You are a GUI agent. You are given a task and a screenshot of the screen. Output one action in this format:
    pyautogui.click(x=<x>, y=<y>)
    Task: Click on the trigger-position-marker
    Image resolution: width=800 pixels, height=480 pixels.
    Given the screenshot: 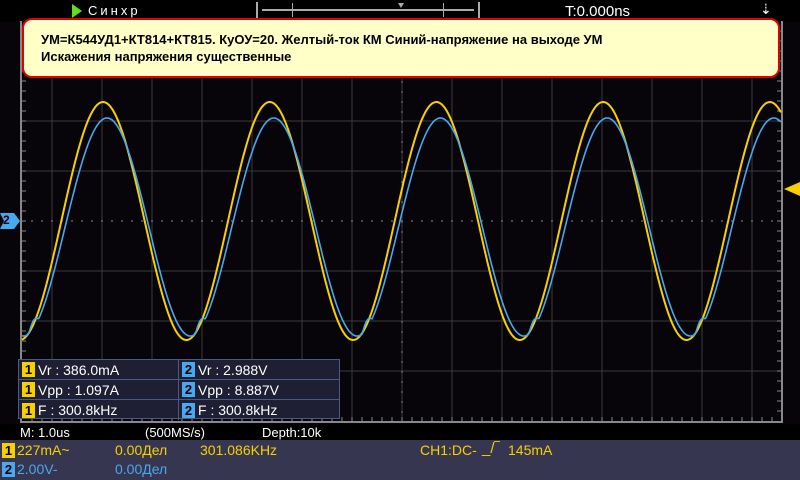 What is the action you would take?
    pyautogui.click(x=401, y=5)
    